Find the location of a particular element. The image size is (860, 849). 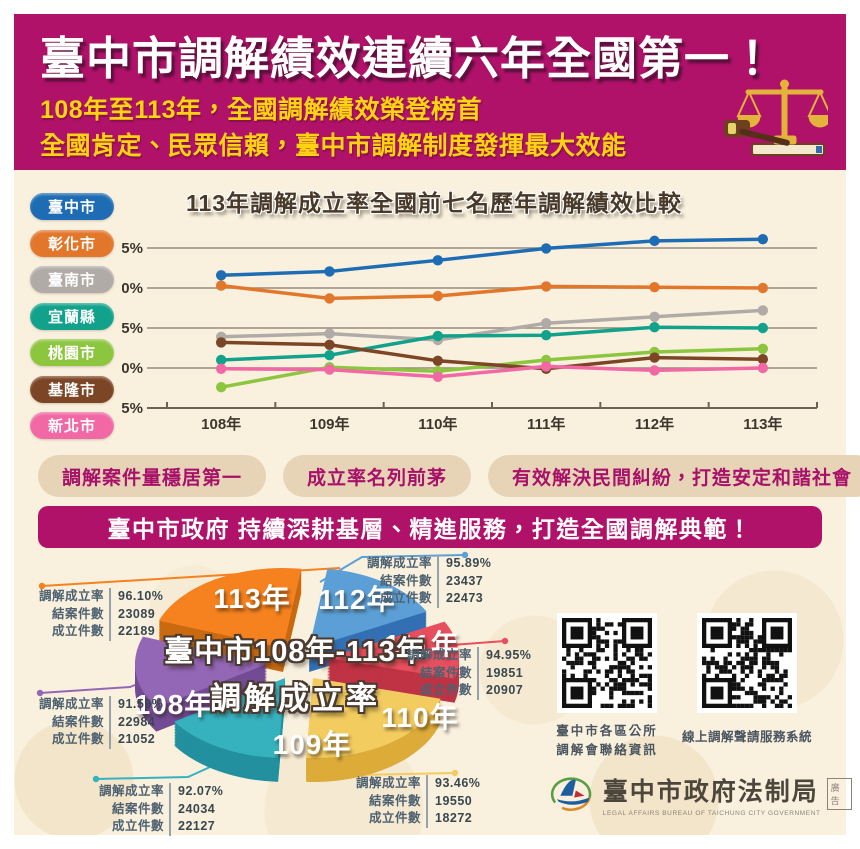

legend-item-taoyuan: 桃園市 is located at coordinates (72, 352).